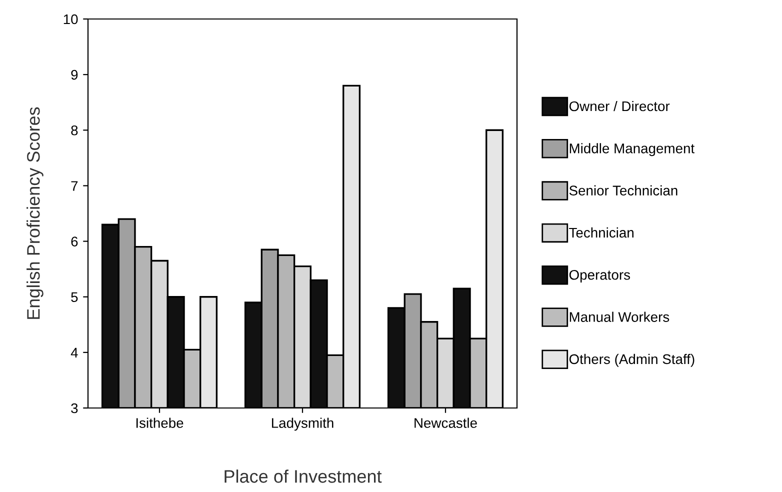 The width and height of the screenshot is (782, 492). What do you see at coordinates (632, 149) in the screenshot?
I see `legend-label: Middle Management` at bounding box center [632, 149].